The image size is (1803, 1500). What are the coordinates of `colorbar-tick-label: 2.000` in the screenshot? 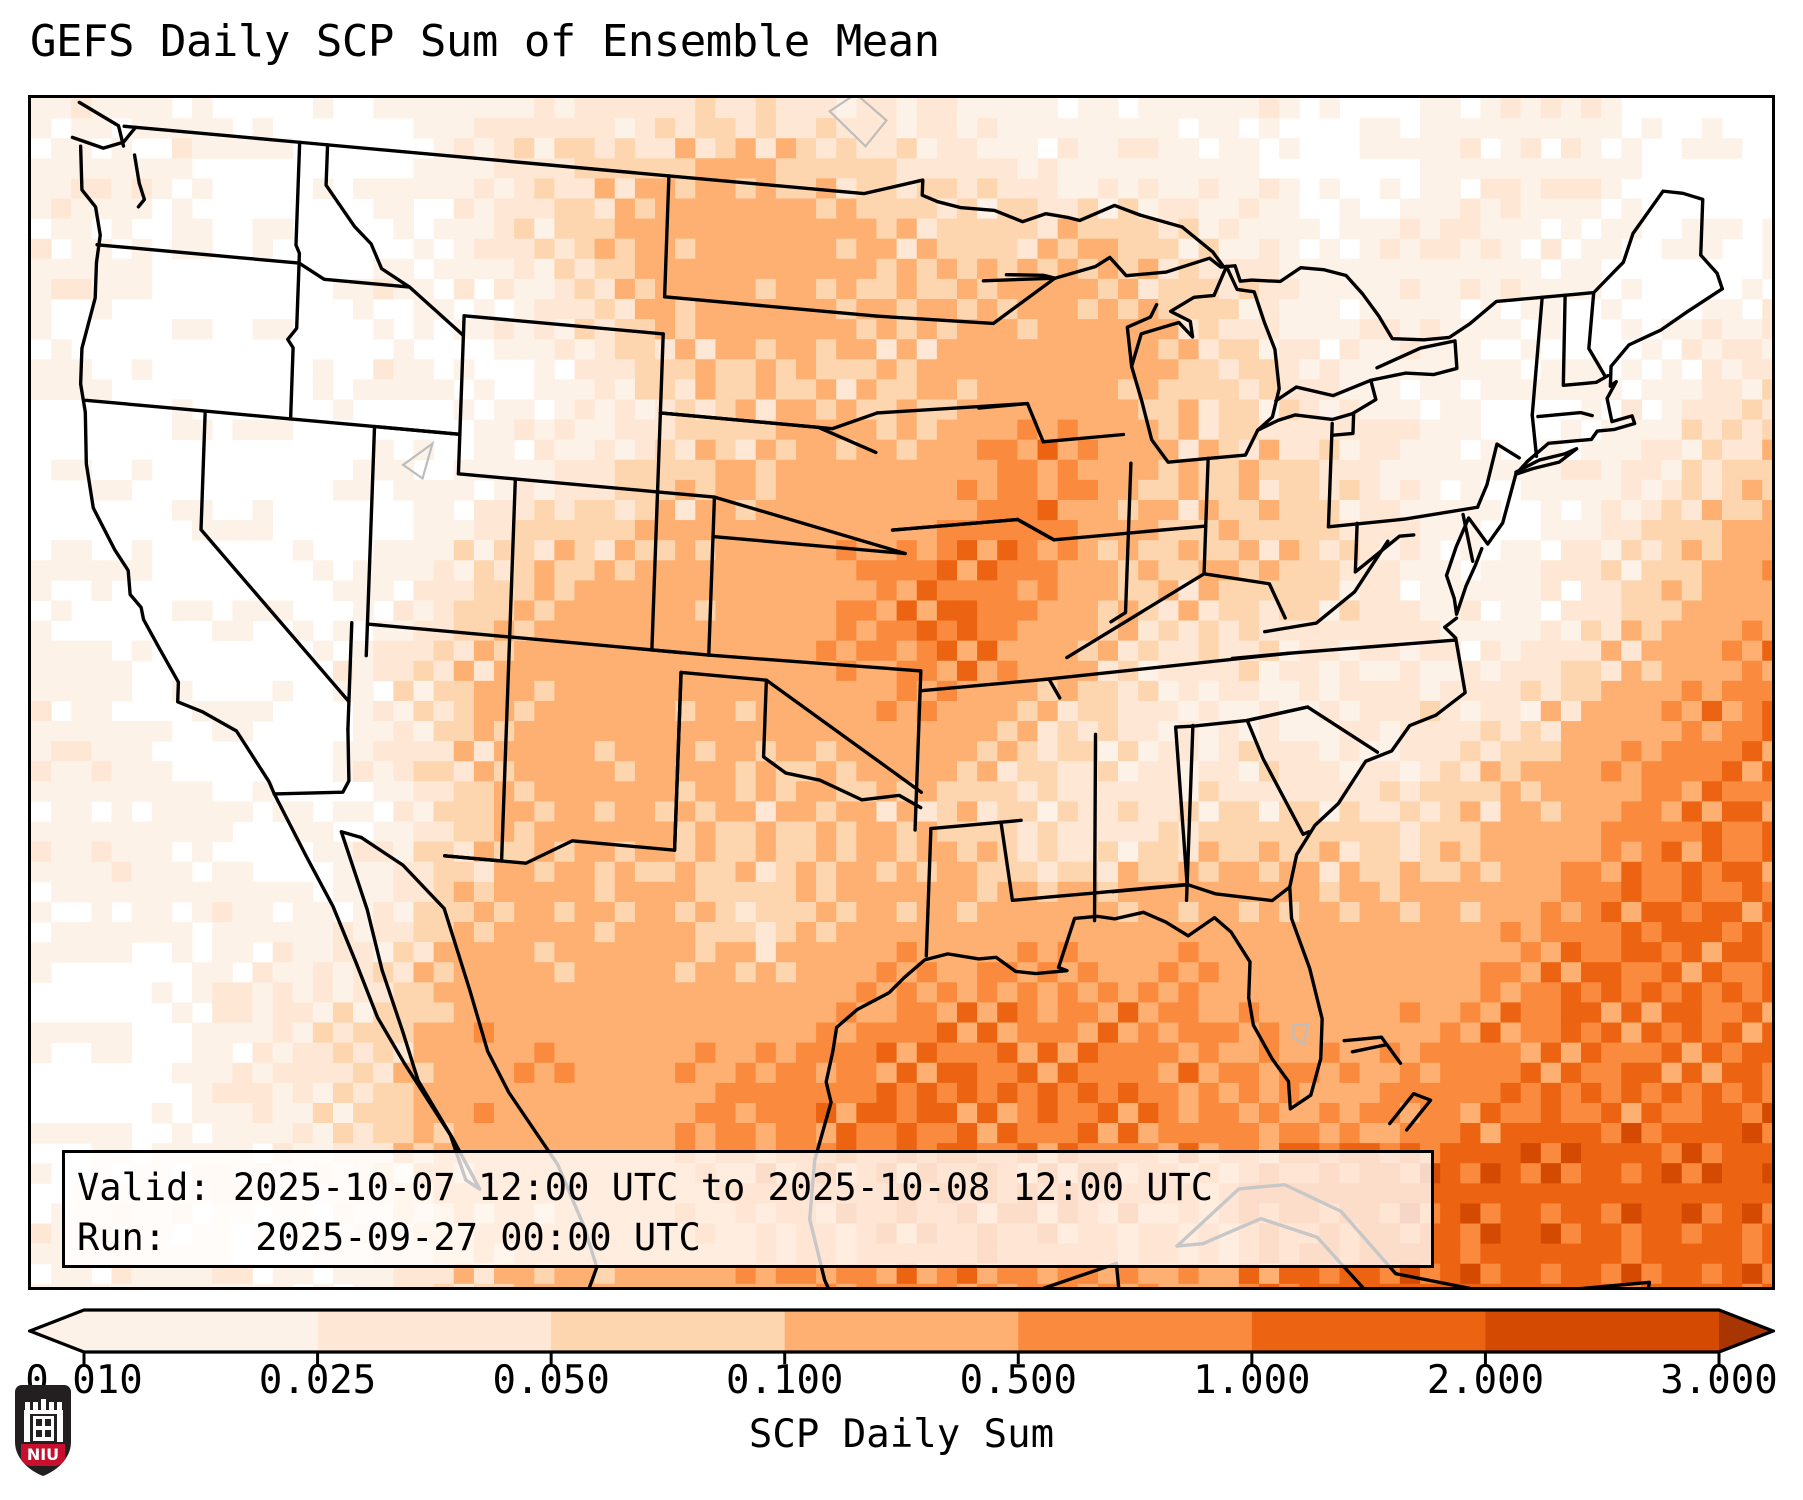 It's located at (1485, 1380).